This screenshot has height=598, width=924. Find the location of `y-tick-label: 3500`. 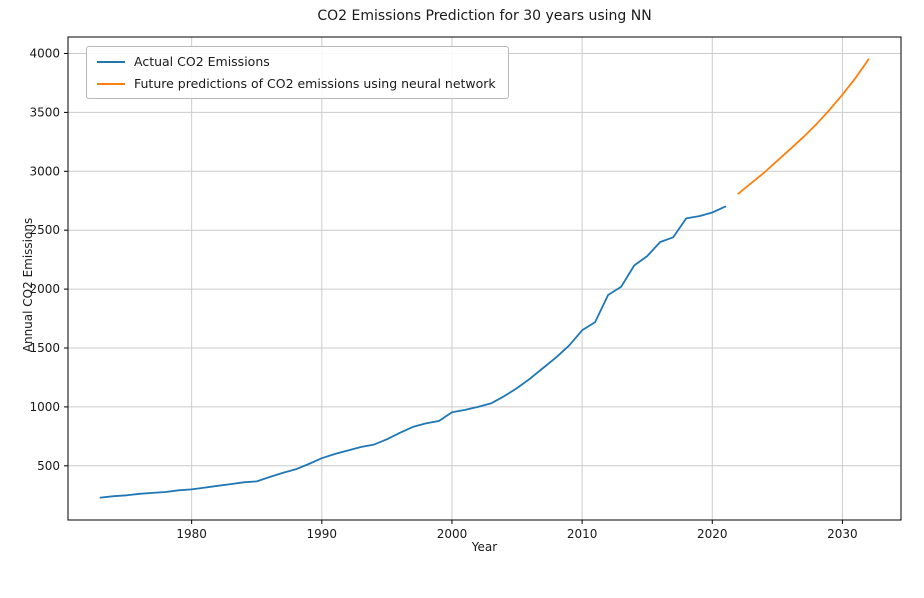

y-tick-label: 3500 is located at coordinates (44, 112).